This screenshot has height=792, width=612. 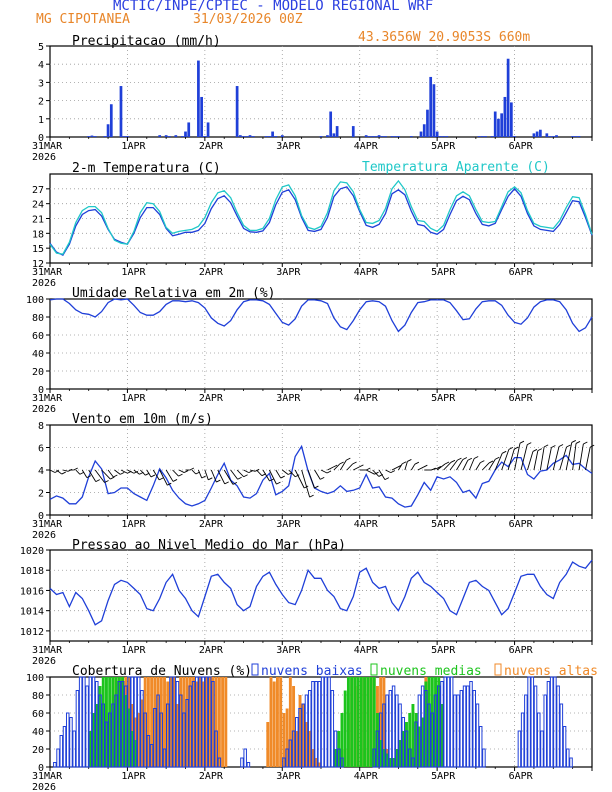 What do you see at coordinates (38, 249) in the screenshot?
I see `temp-ytick-label: 15` at bounding box center [38, 249].